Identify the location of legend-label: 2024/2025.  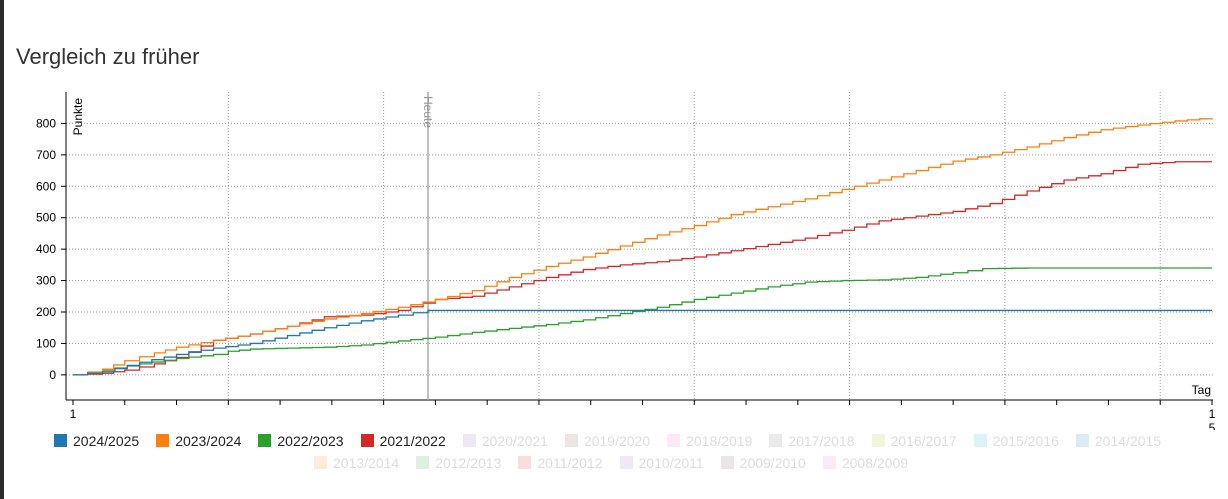
(106, 441).